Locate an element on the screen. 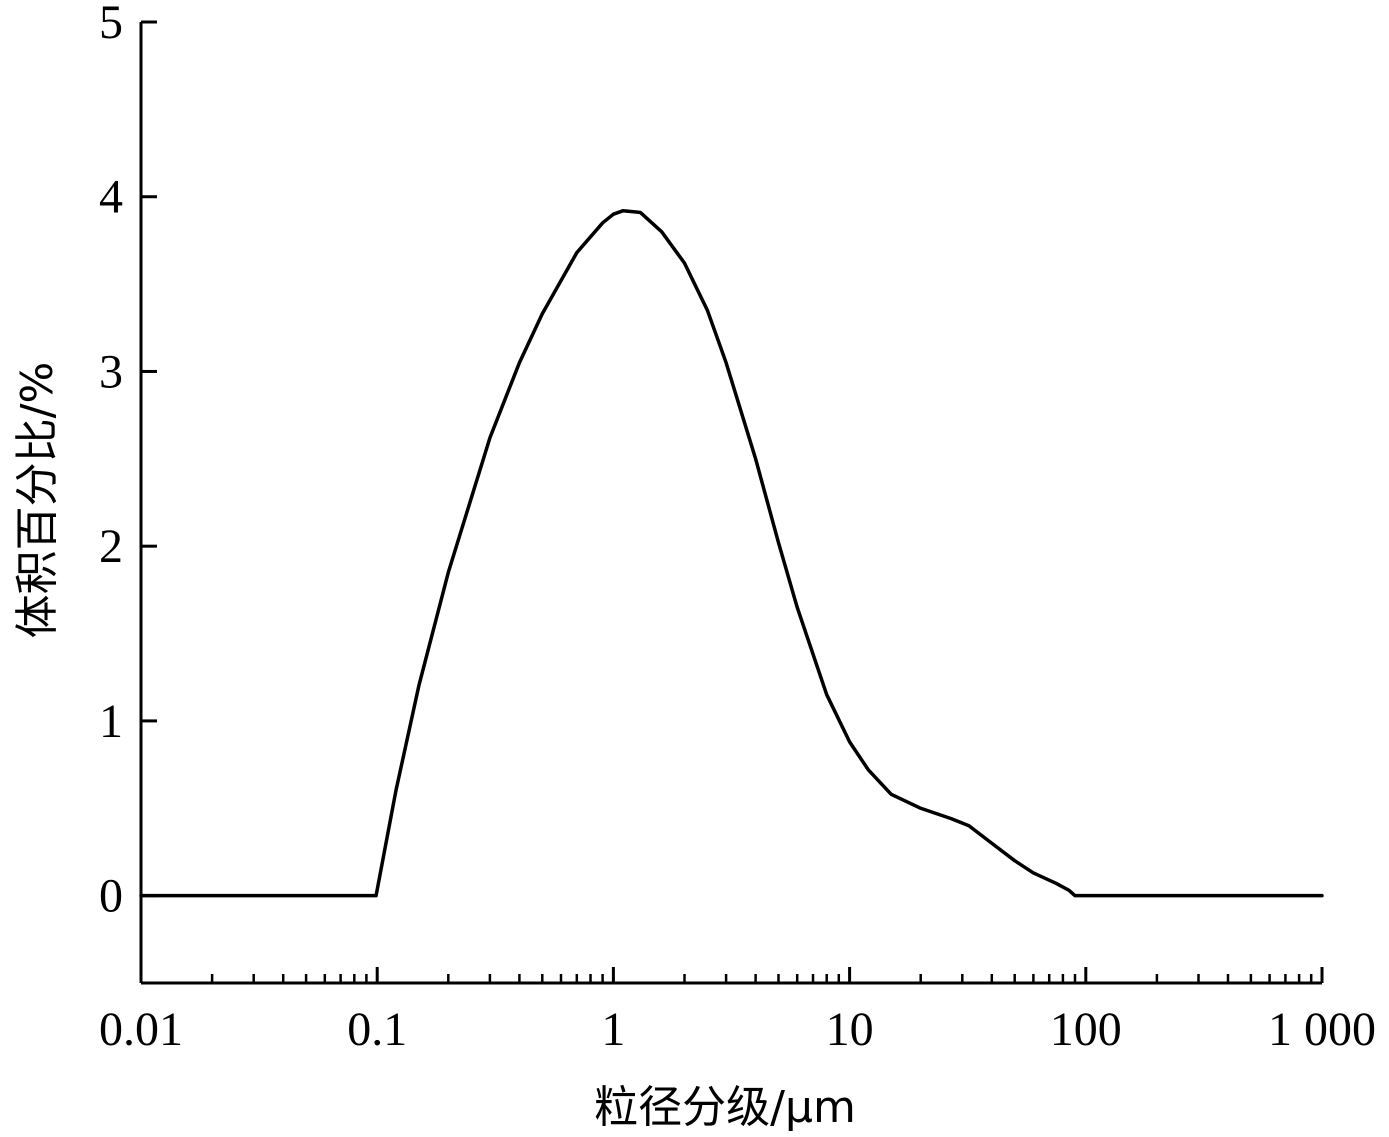 The height and width of the screenshot is (1137, 1389). x-tick-label: 0.01 is located at coordinates (141, 1029).